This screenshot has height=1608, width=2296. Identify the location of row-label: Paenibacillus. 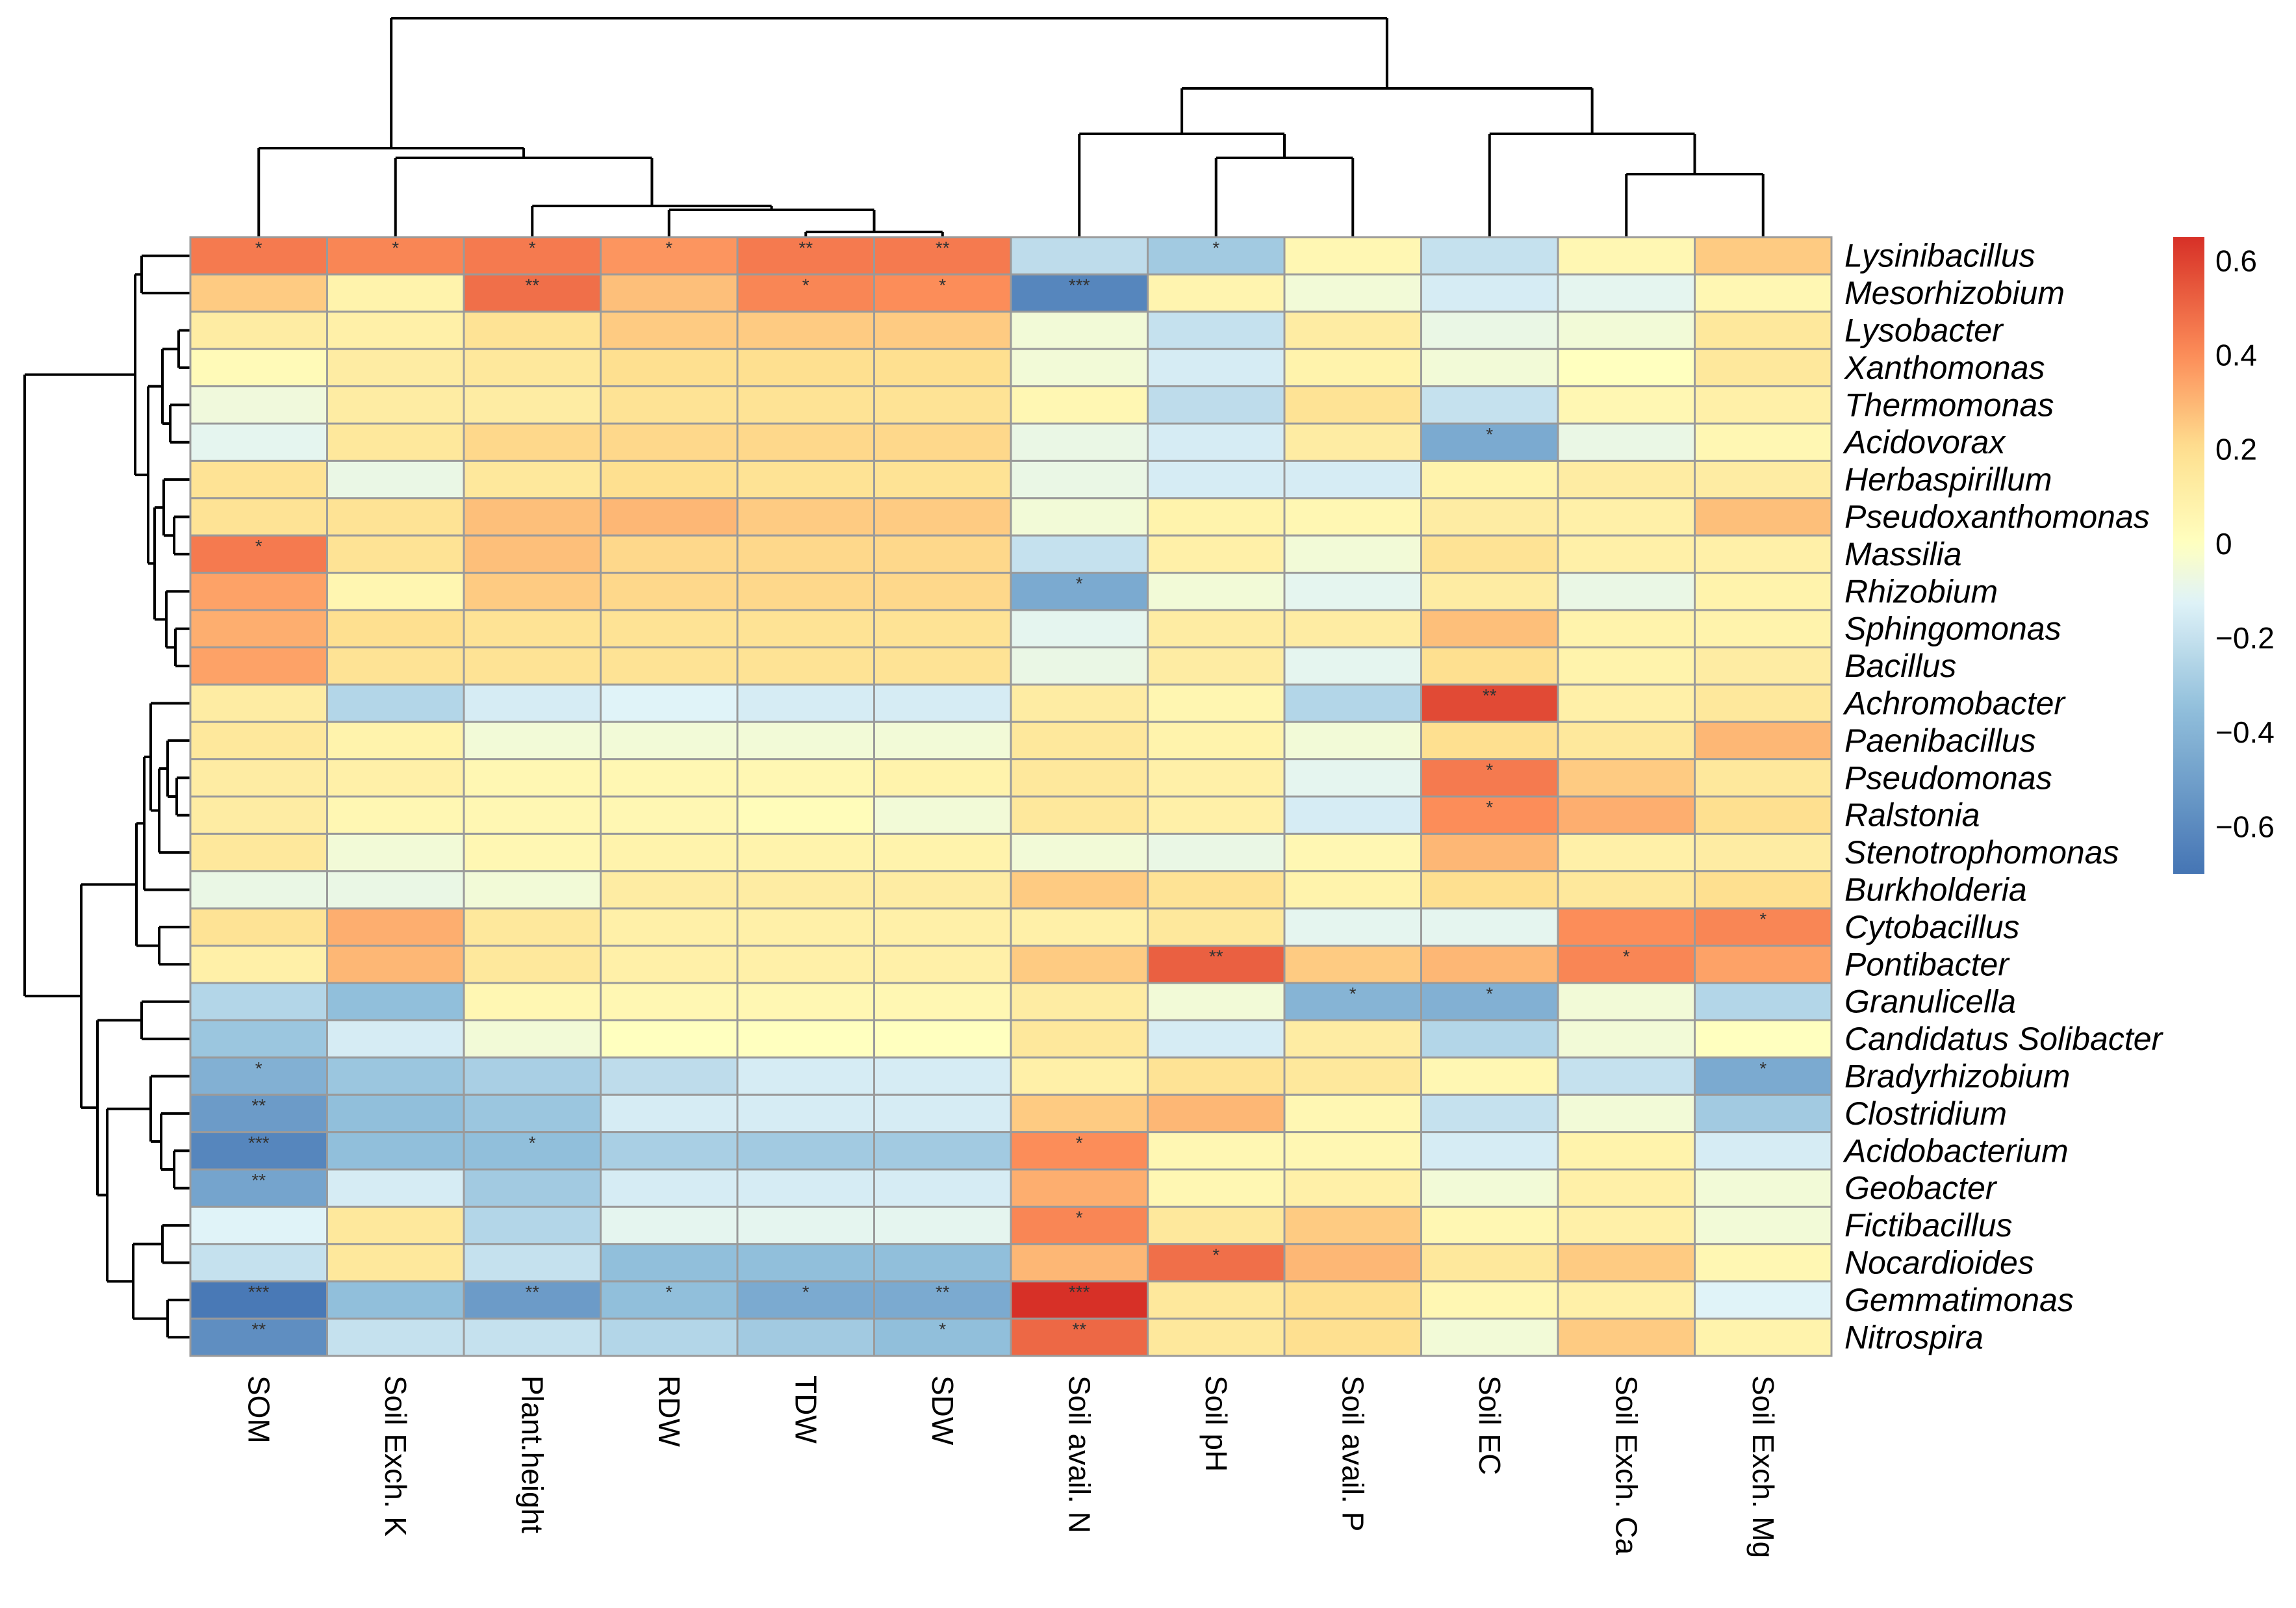
(1940, 740).